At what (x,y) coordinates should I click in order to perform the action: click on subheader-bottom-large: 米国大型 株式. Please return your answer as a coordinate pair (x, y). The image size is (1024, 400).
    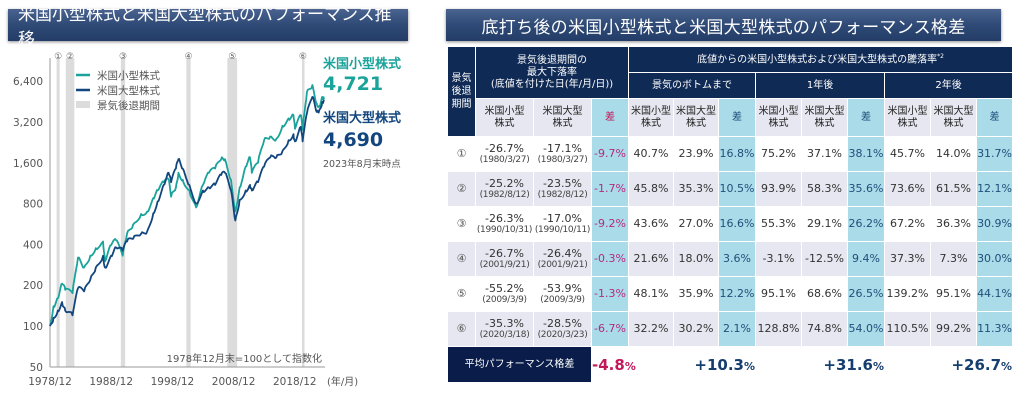
    Looking at the image, I should click on (696, 117).